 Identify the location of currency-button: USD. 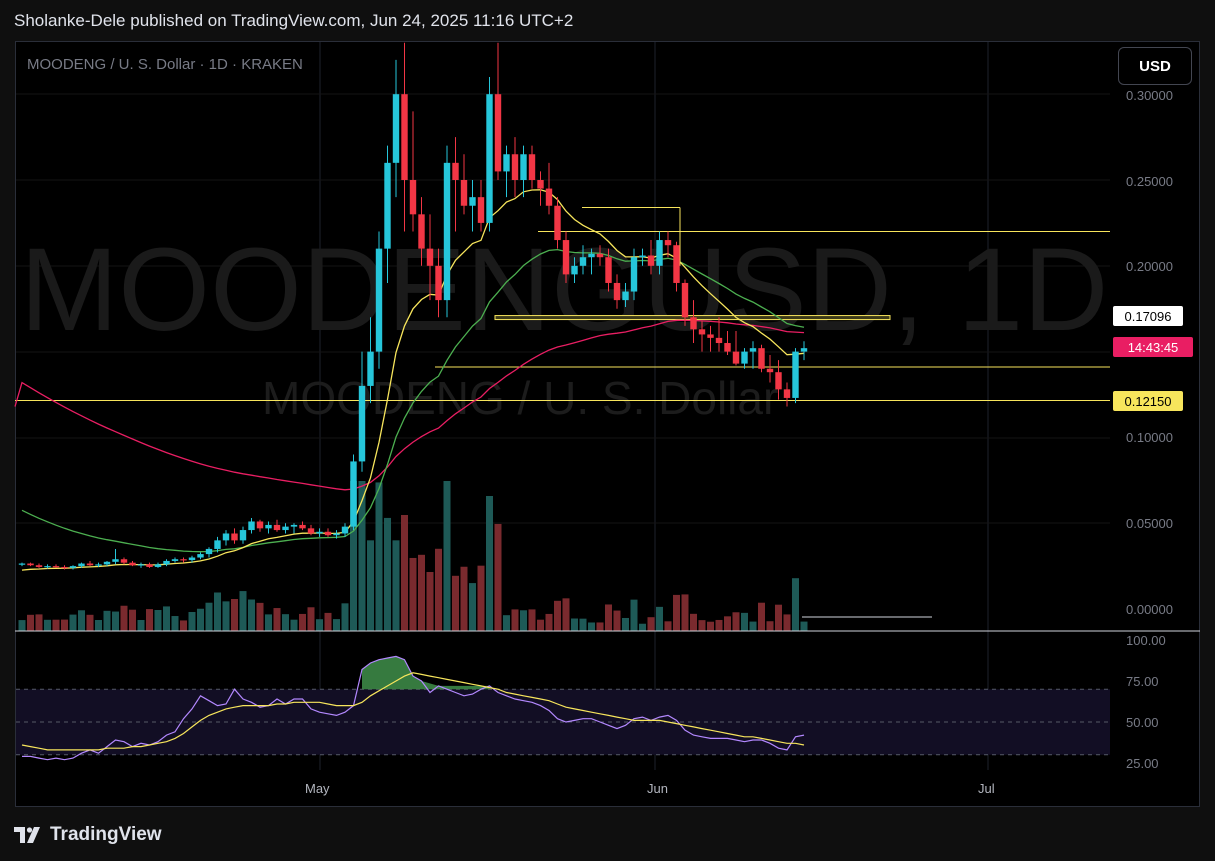
(1155, 66).